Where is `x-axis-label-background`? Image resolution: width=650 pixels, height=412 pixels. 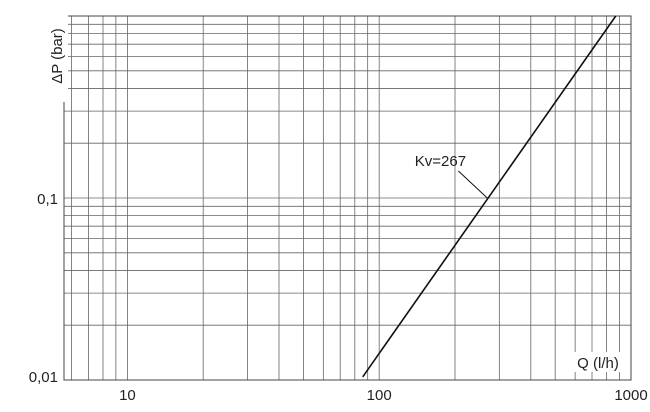 x-axis-label-background is located at coordinates (598, 362).